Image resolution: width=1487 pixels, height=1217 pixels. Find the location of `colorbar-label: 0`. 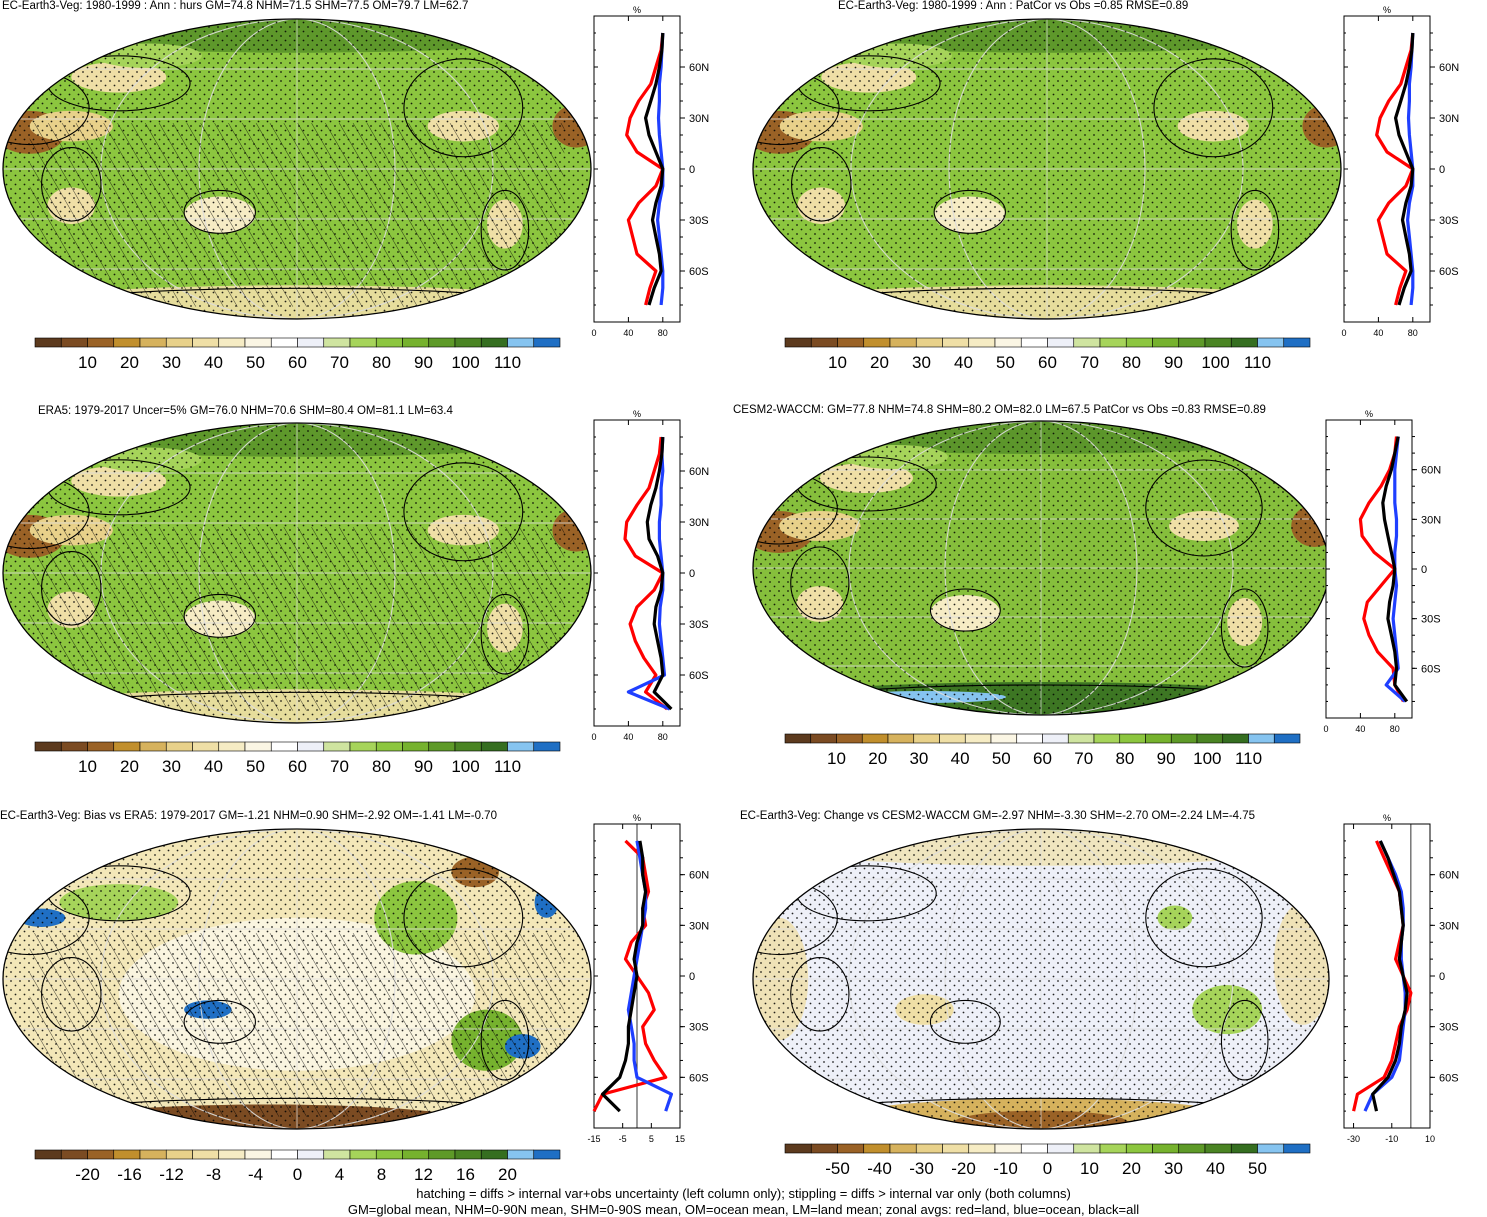

colorbar-label: 0 is located at coordinates (297, 1174).